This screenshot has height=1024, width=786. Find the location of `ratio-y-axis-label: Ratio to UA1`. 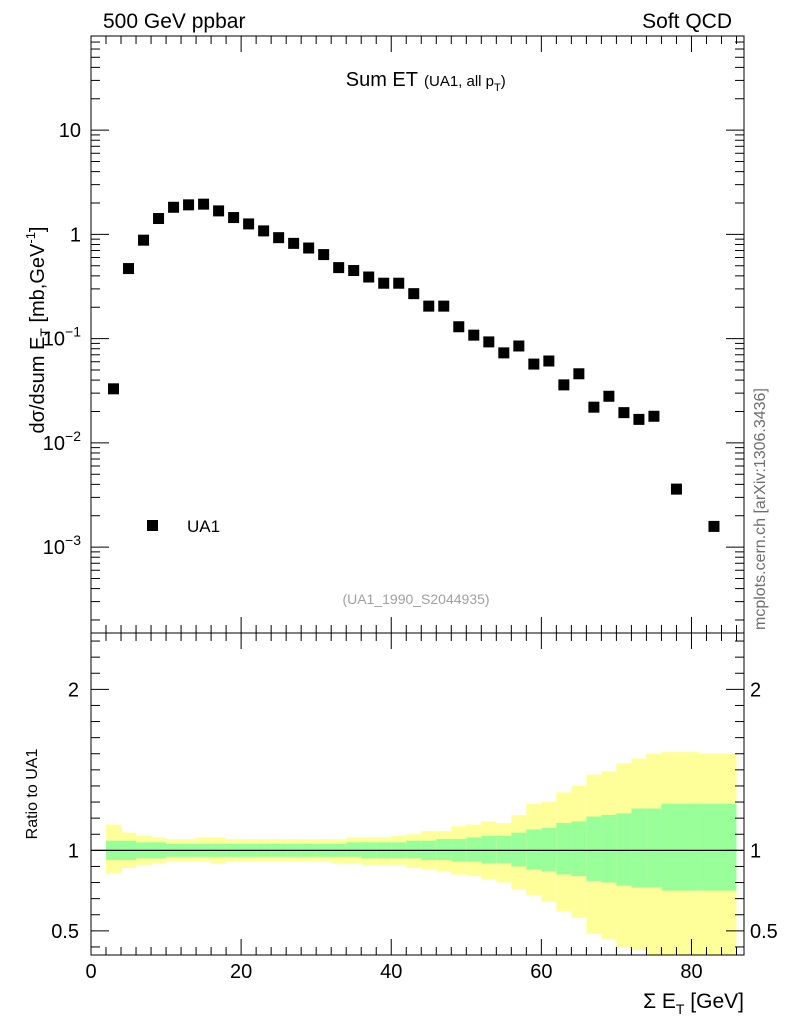

ratio-y-axis-label: Ratio to UA1 is located at coordinates (32, 794).